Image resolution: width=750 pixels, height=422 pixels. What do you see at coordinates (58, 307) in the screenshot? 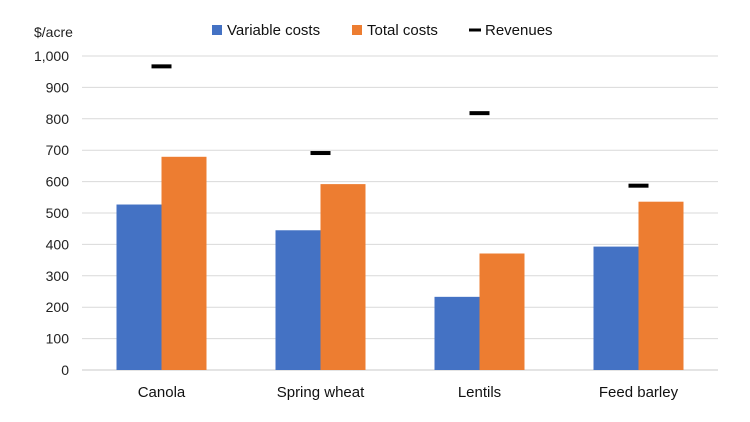
I see `y-tick-label: 200` at bounding box center [58, 307].